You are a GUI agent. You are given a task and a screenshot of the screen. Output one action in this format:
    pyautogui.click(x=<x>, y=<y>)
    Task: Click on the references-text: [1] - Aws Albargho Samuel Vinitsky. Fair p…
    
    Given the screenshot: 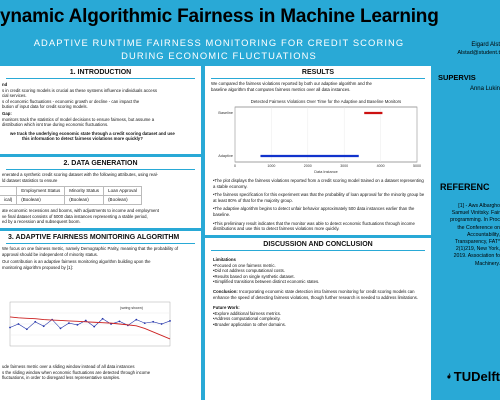 What is the action you would take?
    pyautogui.click(x=469, y=235)
    